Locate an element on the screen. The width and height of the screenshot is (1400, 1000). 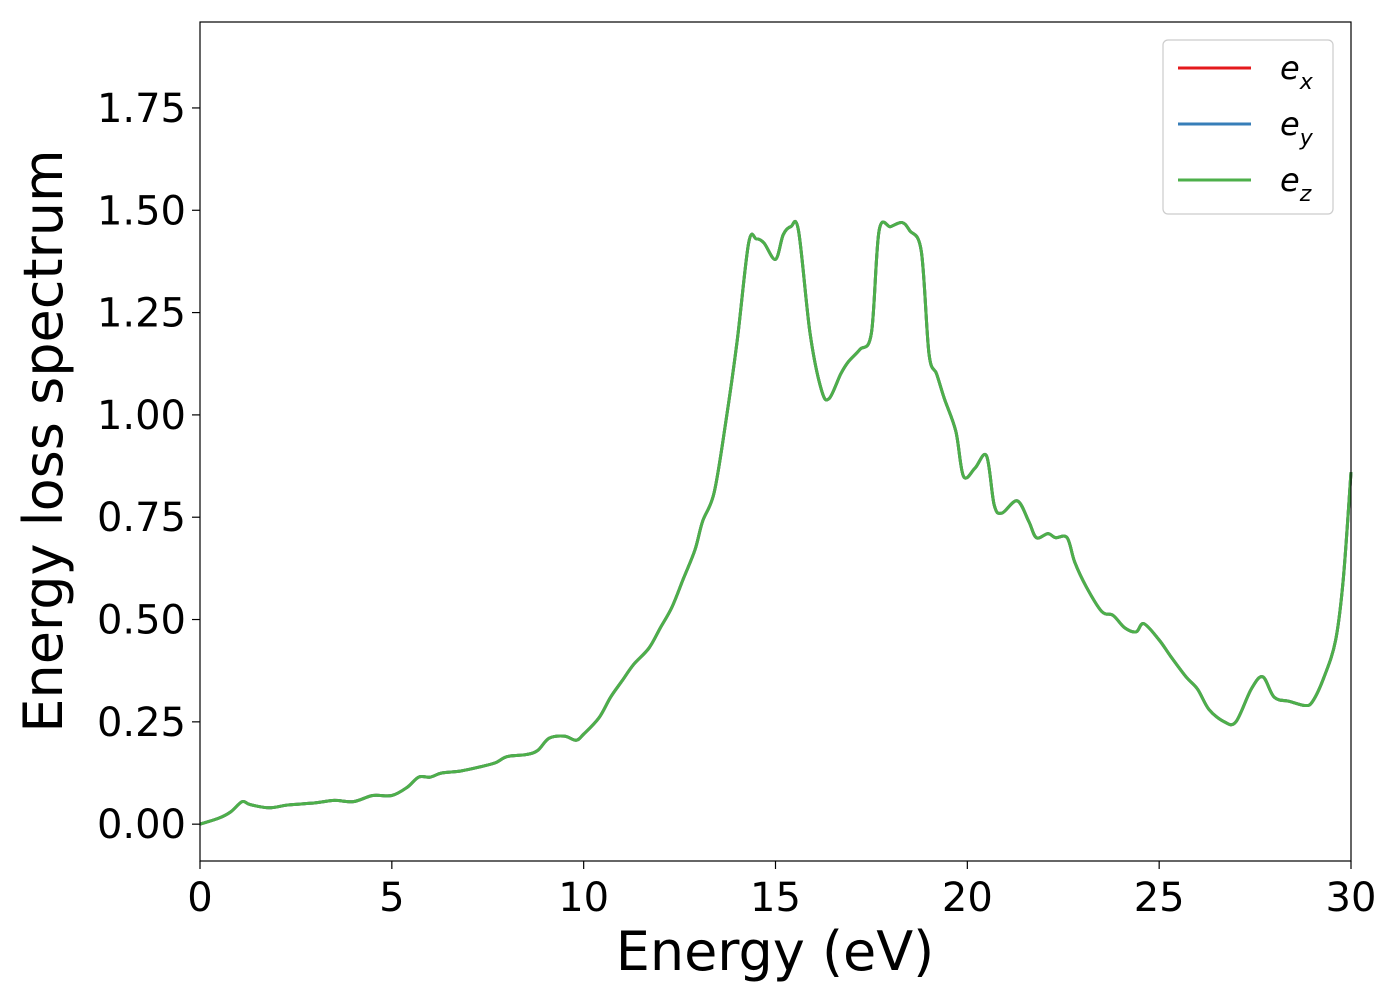
x-tick-label: 0 is located at coordinates (199, 898).